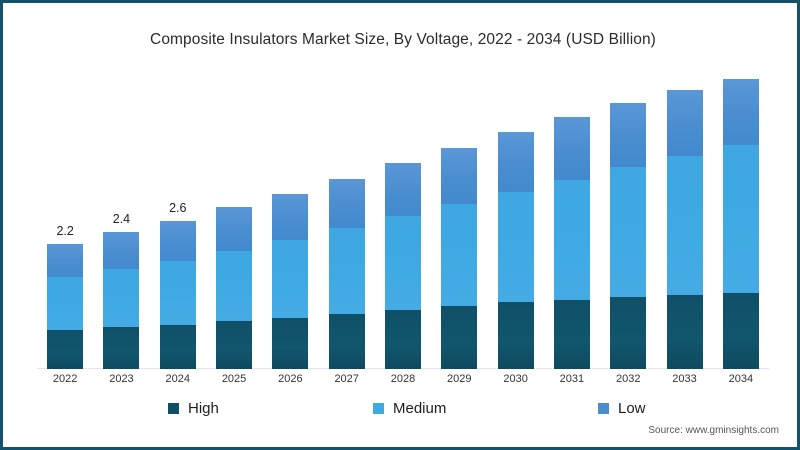  What do you see at coordinates (290, 379) in the screenshot?
I see `x-tick-label-2026: 2026` at bounding box center [290, 379].